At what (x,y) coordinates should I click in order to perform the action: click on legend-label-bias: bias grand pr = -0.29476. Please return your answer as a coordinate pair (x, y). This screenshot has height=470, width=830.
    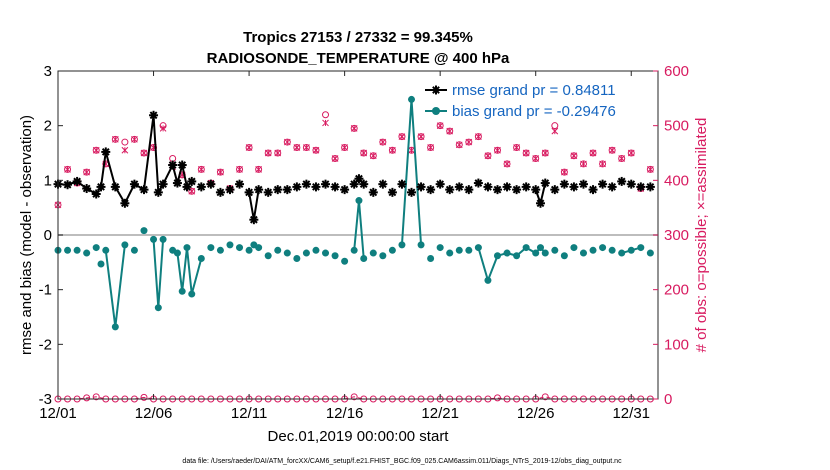
    Looking at the image, I should click on (534, 111).